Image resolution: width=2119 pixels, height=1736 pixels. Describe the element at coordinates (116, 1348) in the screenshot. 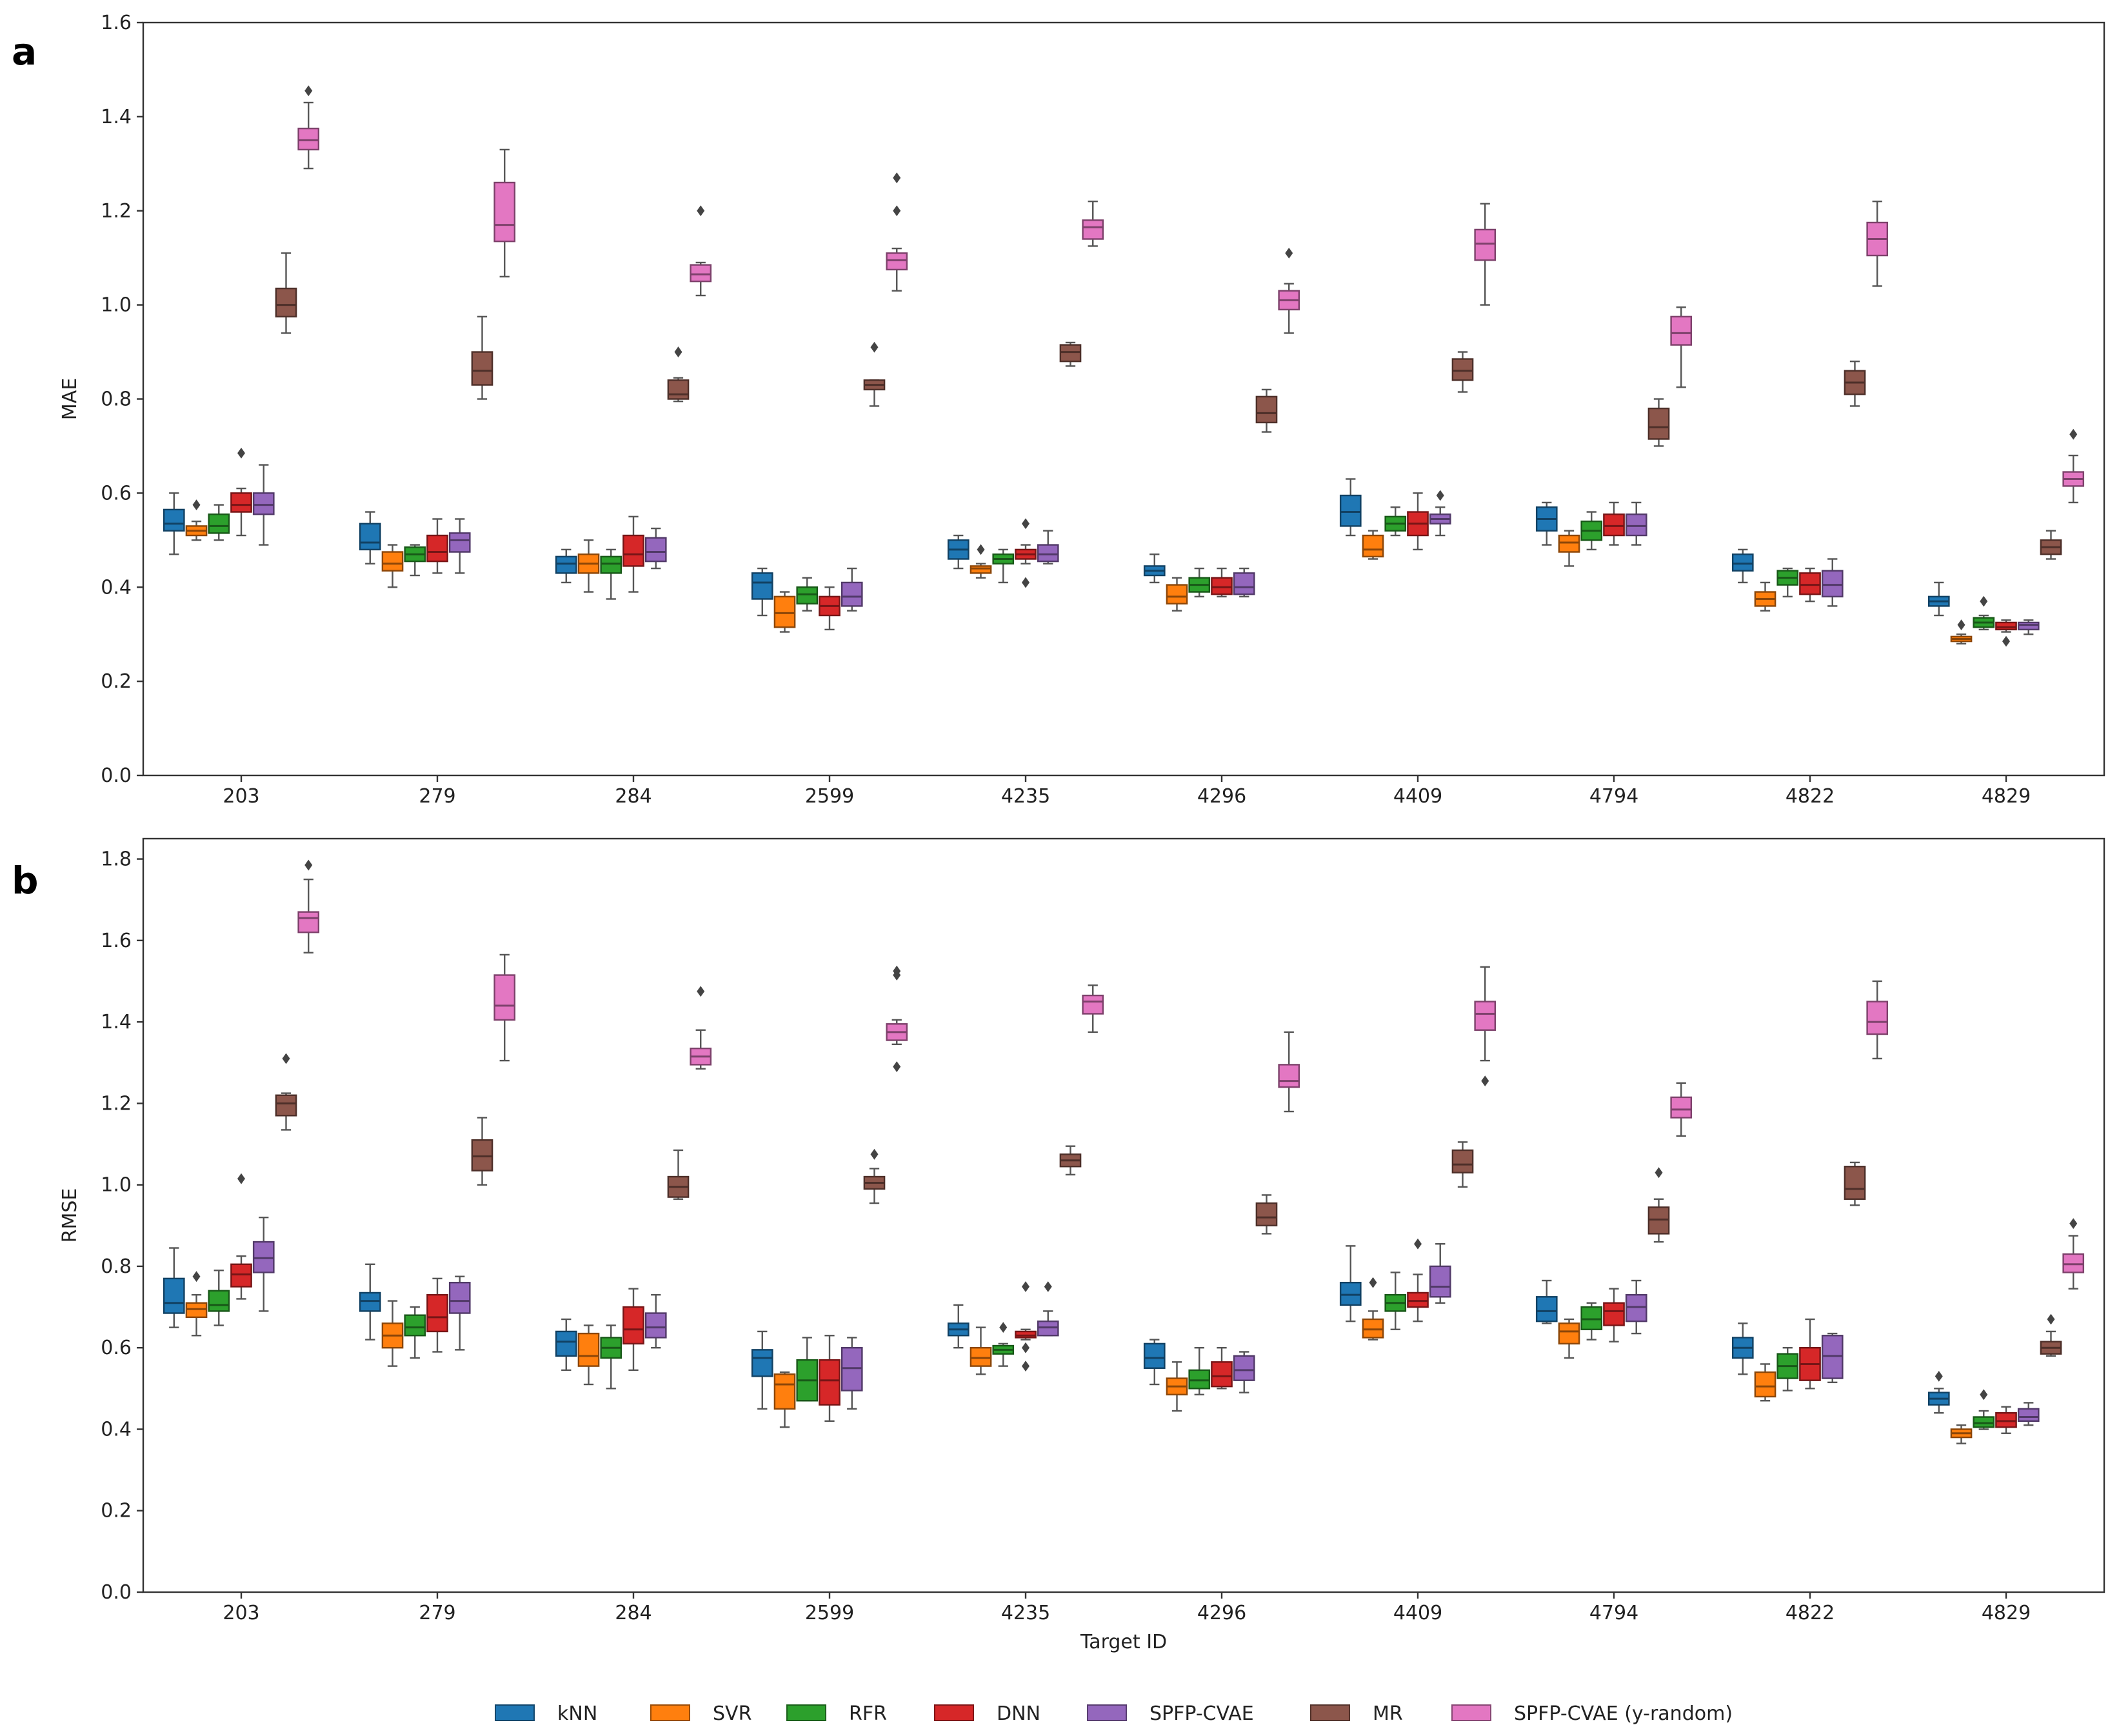

I see `y-tick-label: 0.6` at that location.